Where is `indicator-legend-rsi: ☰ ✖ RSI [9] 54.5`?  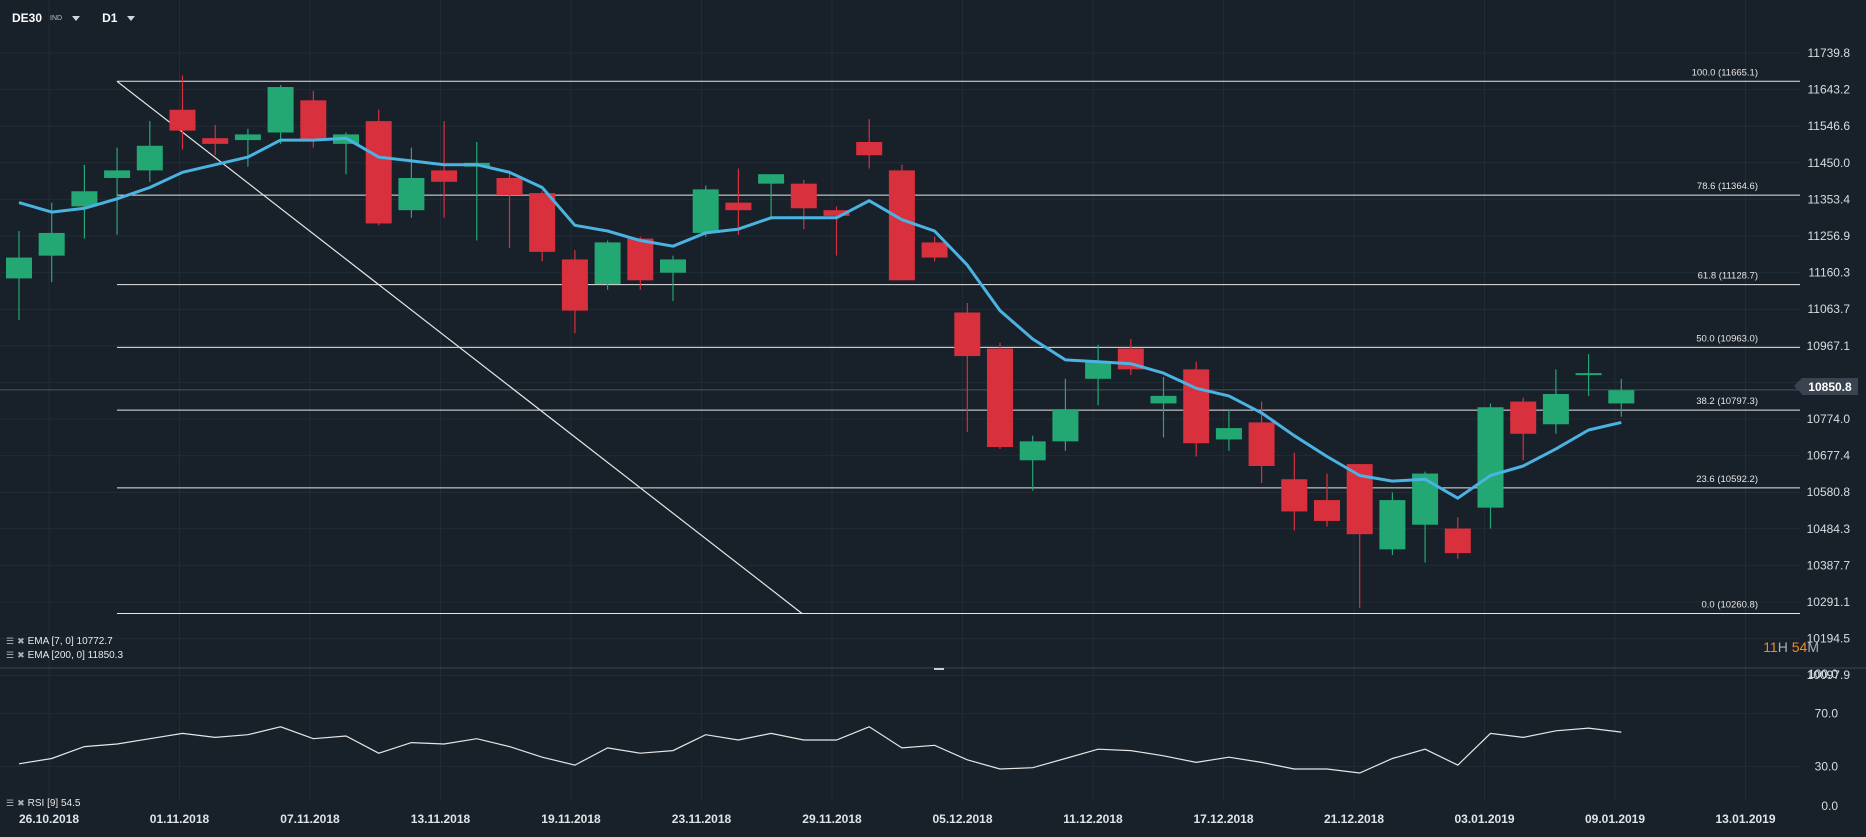 indicator-legend-rsi: ☰ ✖ RSI [9] 54.5 is located at coordinates (43, 803).